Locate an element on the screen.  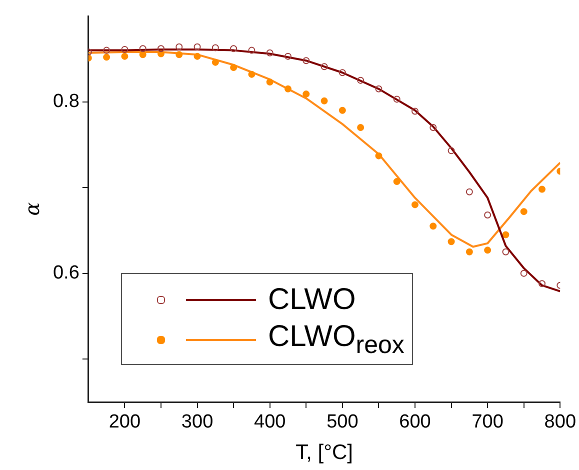
x-tick-label: 700 is located at coordinates (488, 422).